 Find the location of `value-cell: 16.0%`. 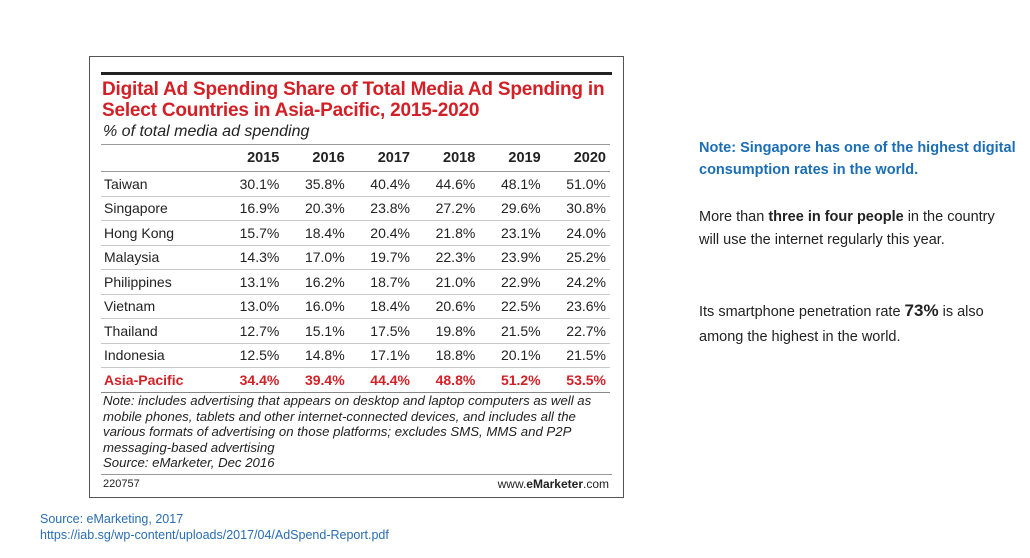

value-cell: 16.0% is located at coordinates (316, 306).